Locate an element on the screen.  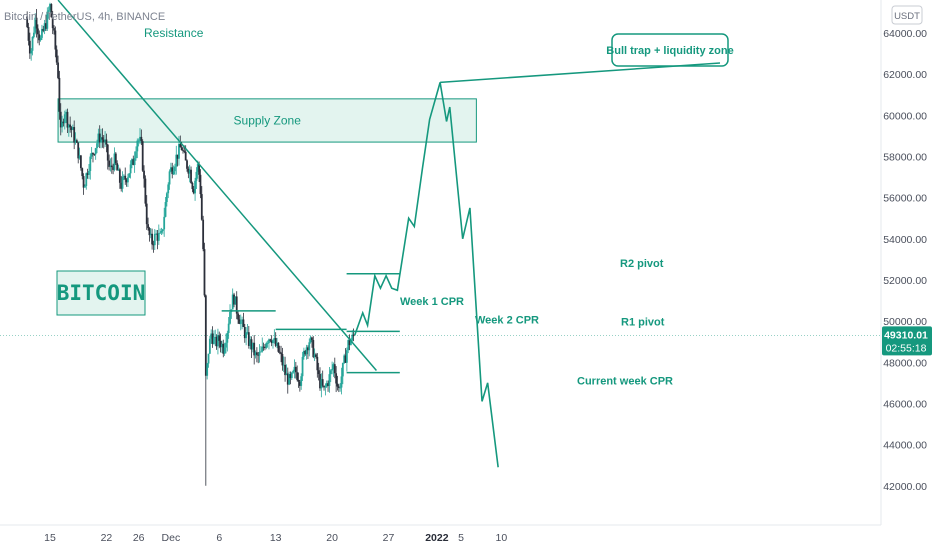
bitcoin-label: BITCOIN is located at coordinates (101, 293).